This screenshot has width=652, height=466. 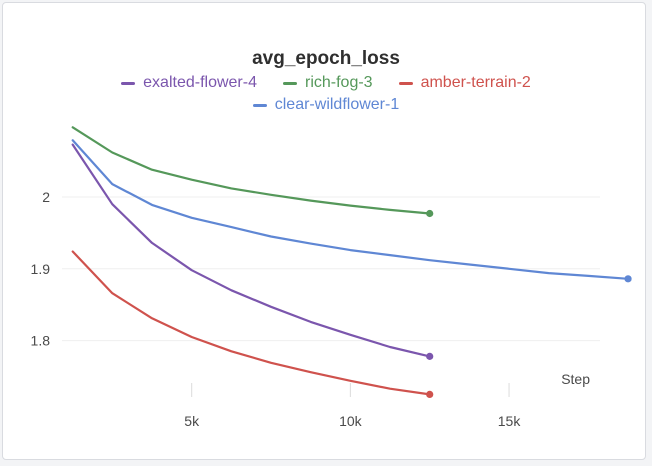 I want to click on legend-row-2: clear-wildflower-1, so click(x=326, y=105).